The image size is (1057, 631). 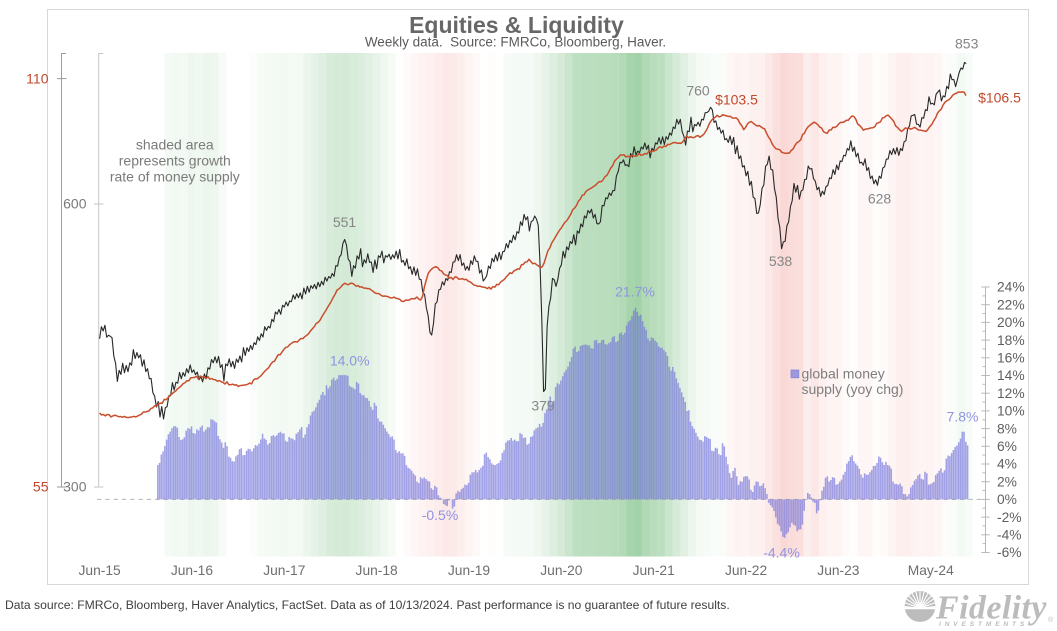 I want to click on svg-text: May-24, so click(x=931, y=570).